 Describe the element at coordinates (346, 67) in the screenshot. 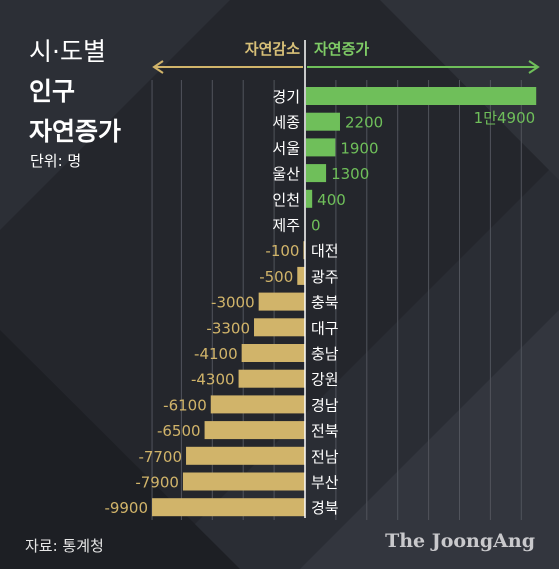

I see `direction-arrows` at that location.